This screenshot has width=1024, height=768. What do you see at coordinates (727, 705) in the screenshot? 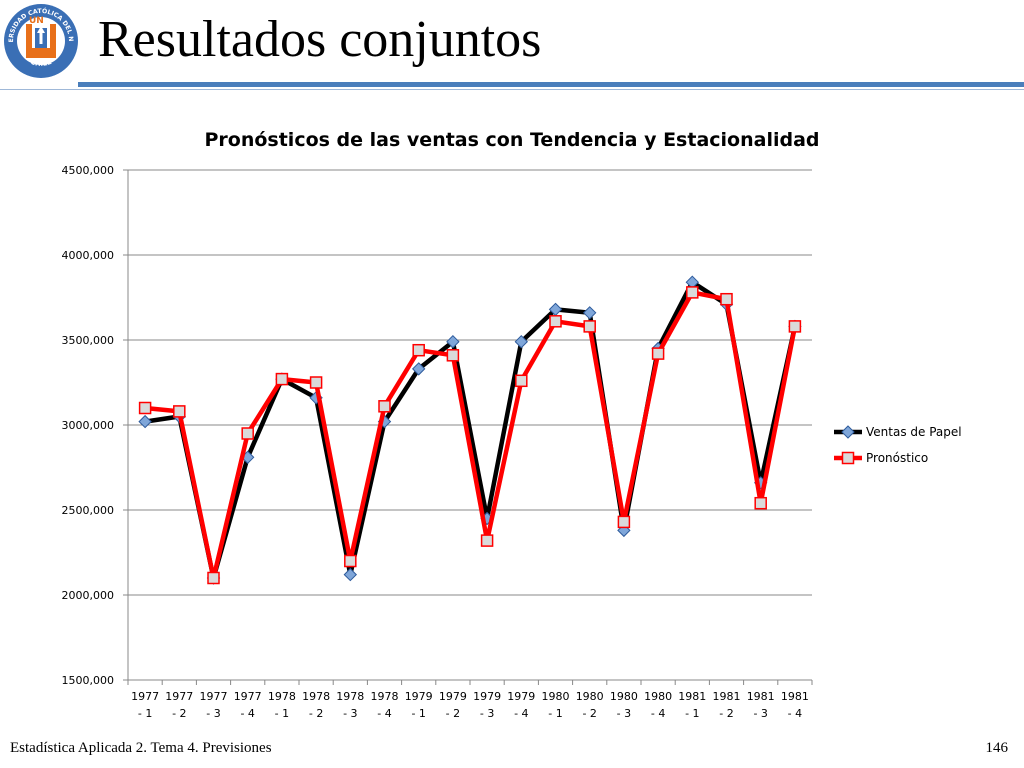
I see `x-tick-label: 1981- 2` at bounding box center [727, 705].